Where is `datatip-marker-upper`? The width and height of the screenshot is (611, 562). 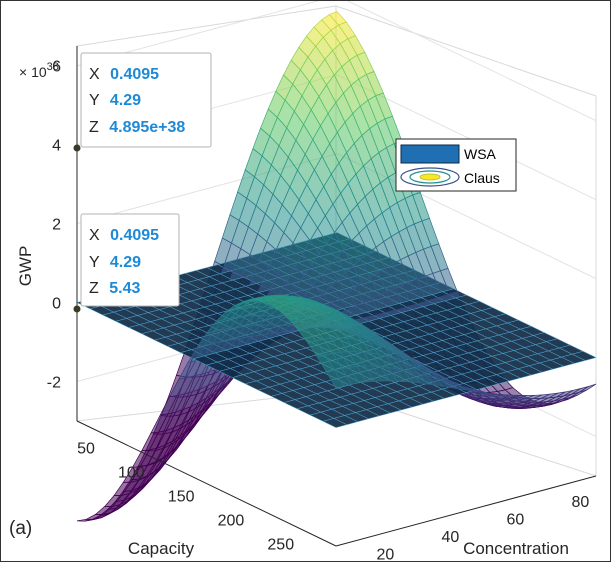 datatip-marker-upper is located at coordinates (77, 148).